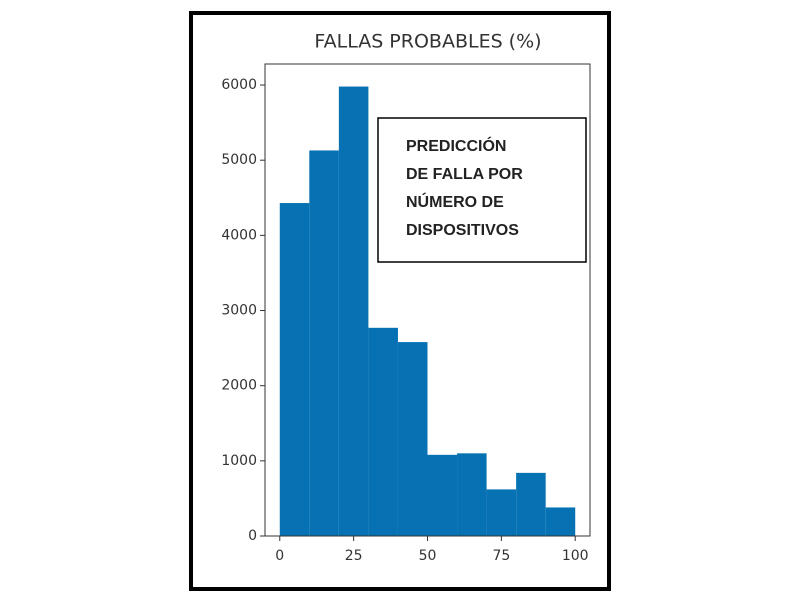 This screenshot has width=800, height=600. Describe the element at coordinates (455, 201) in the screenshot. I see `annotation-line: NÚMERO DE` at that location.